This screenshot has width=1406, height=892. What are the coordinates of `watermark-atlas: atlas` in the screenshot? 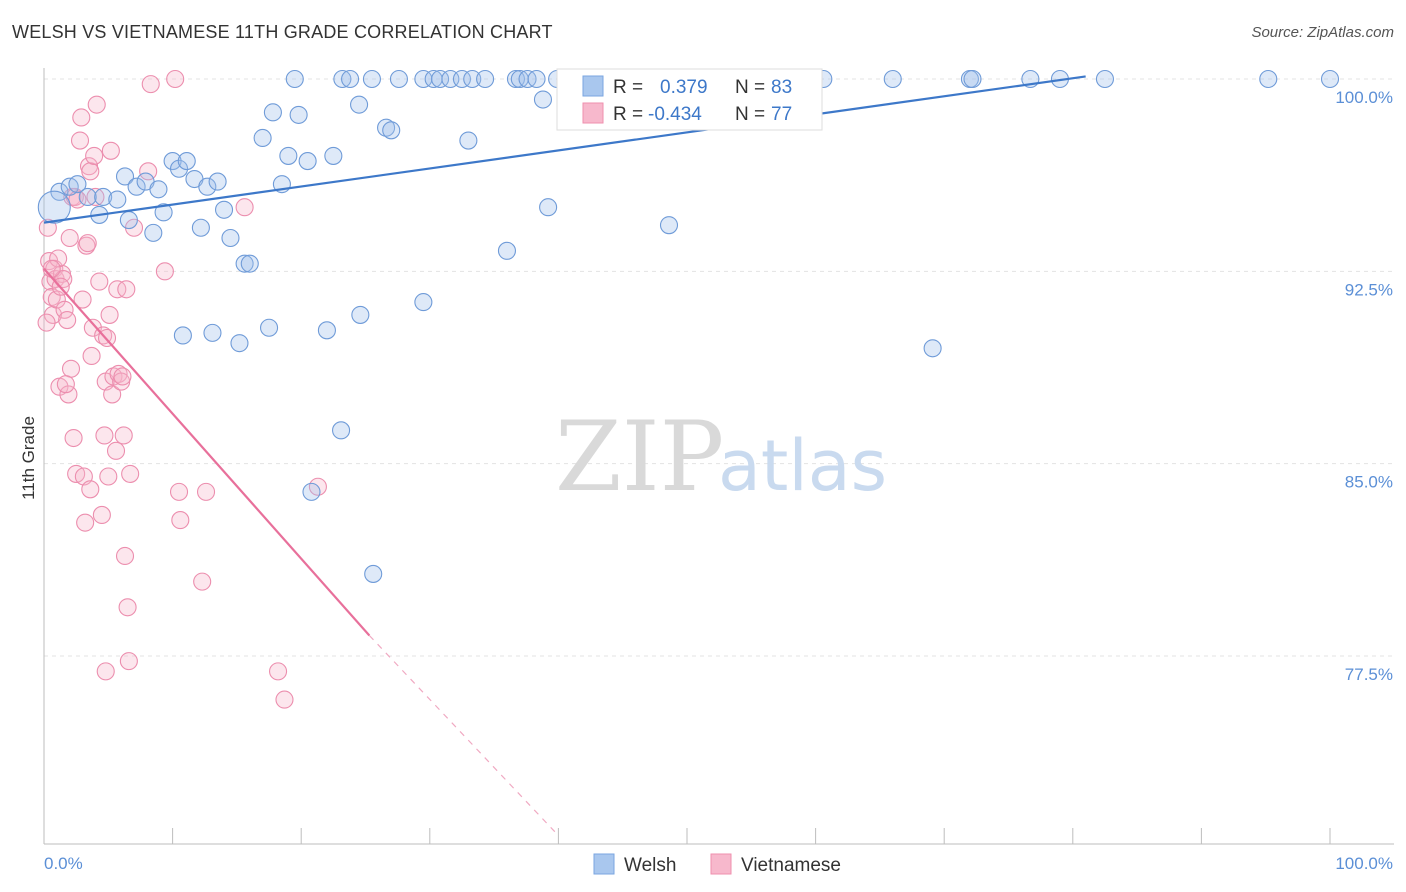 It's located at (802, 466).